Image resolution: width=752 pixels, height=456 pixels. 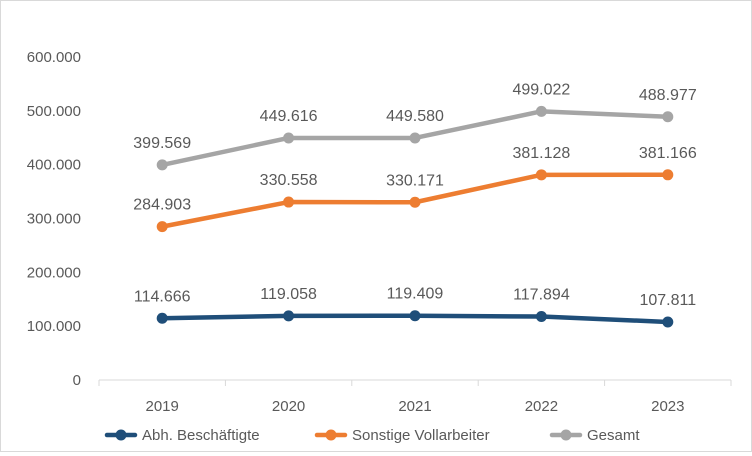 What do you see at coordinates (54, 111) in the screenshot?
I see `y-tick-label: 500.000` at bounding box center [54, 111].